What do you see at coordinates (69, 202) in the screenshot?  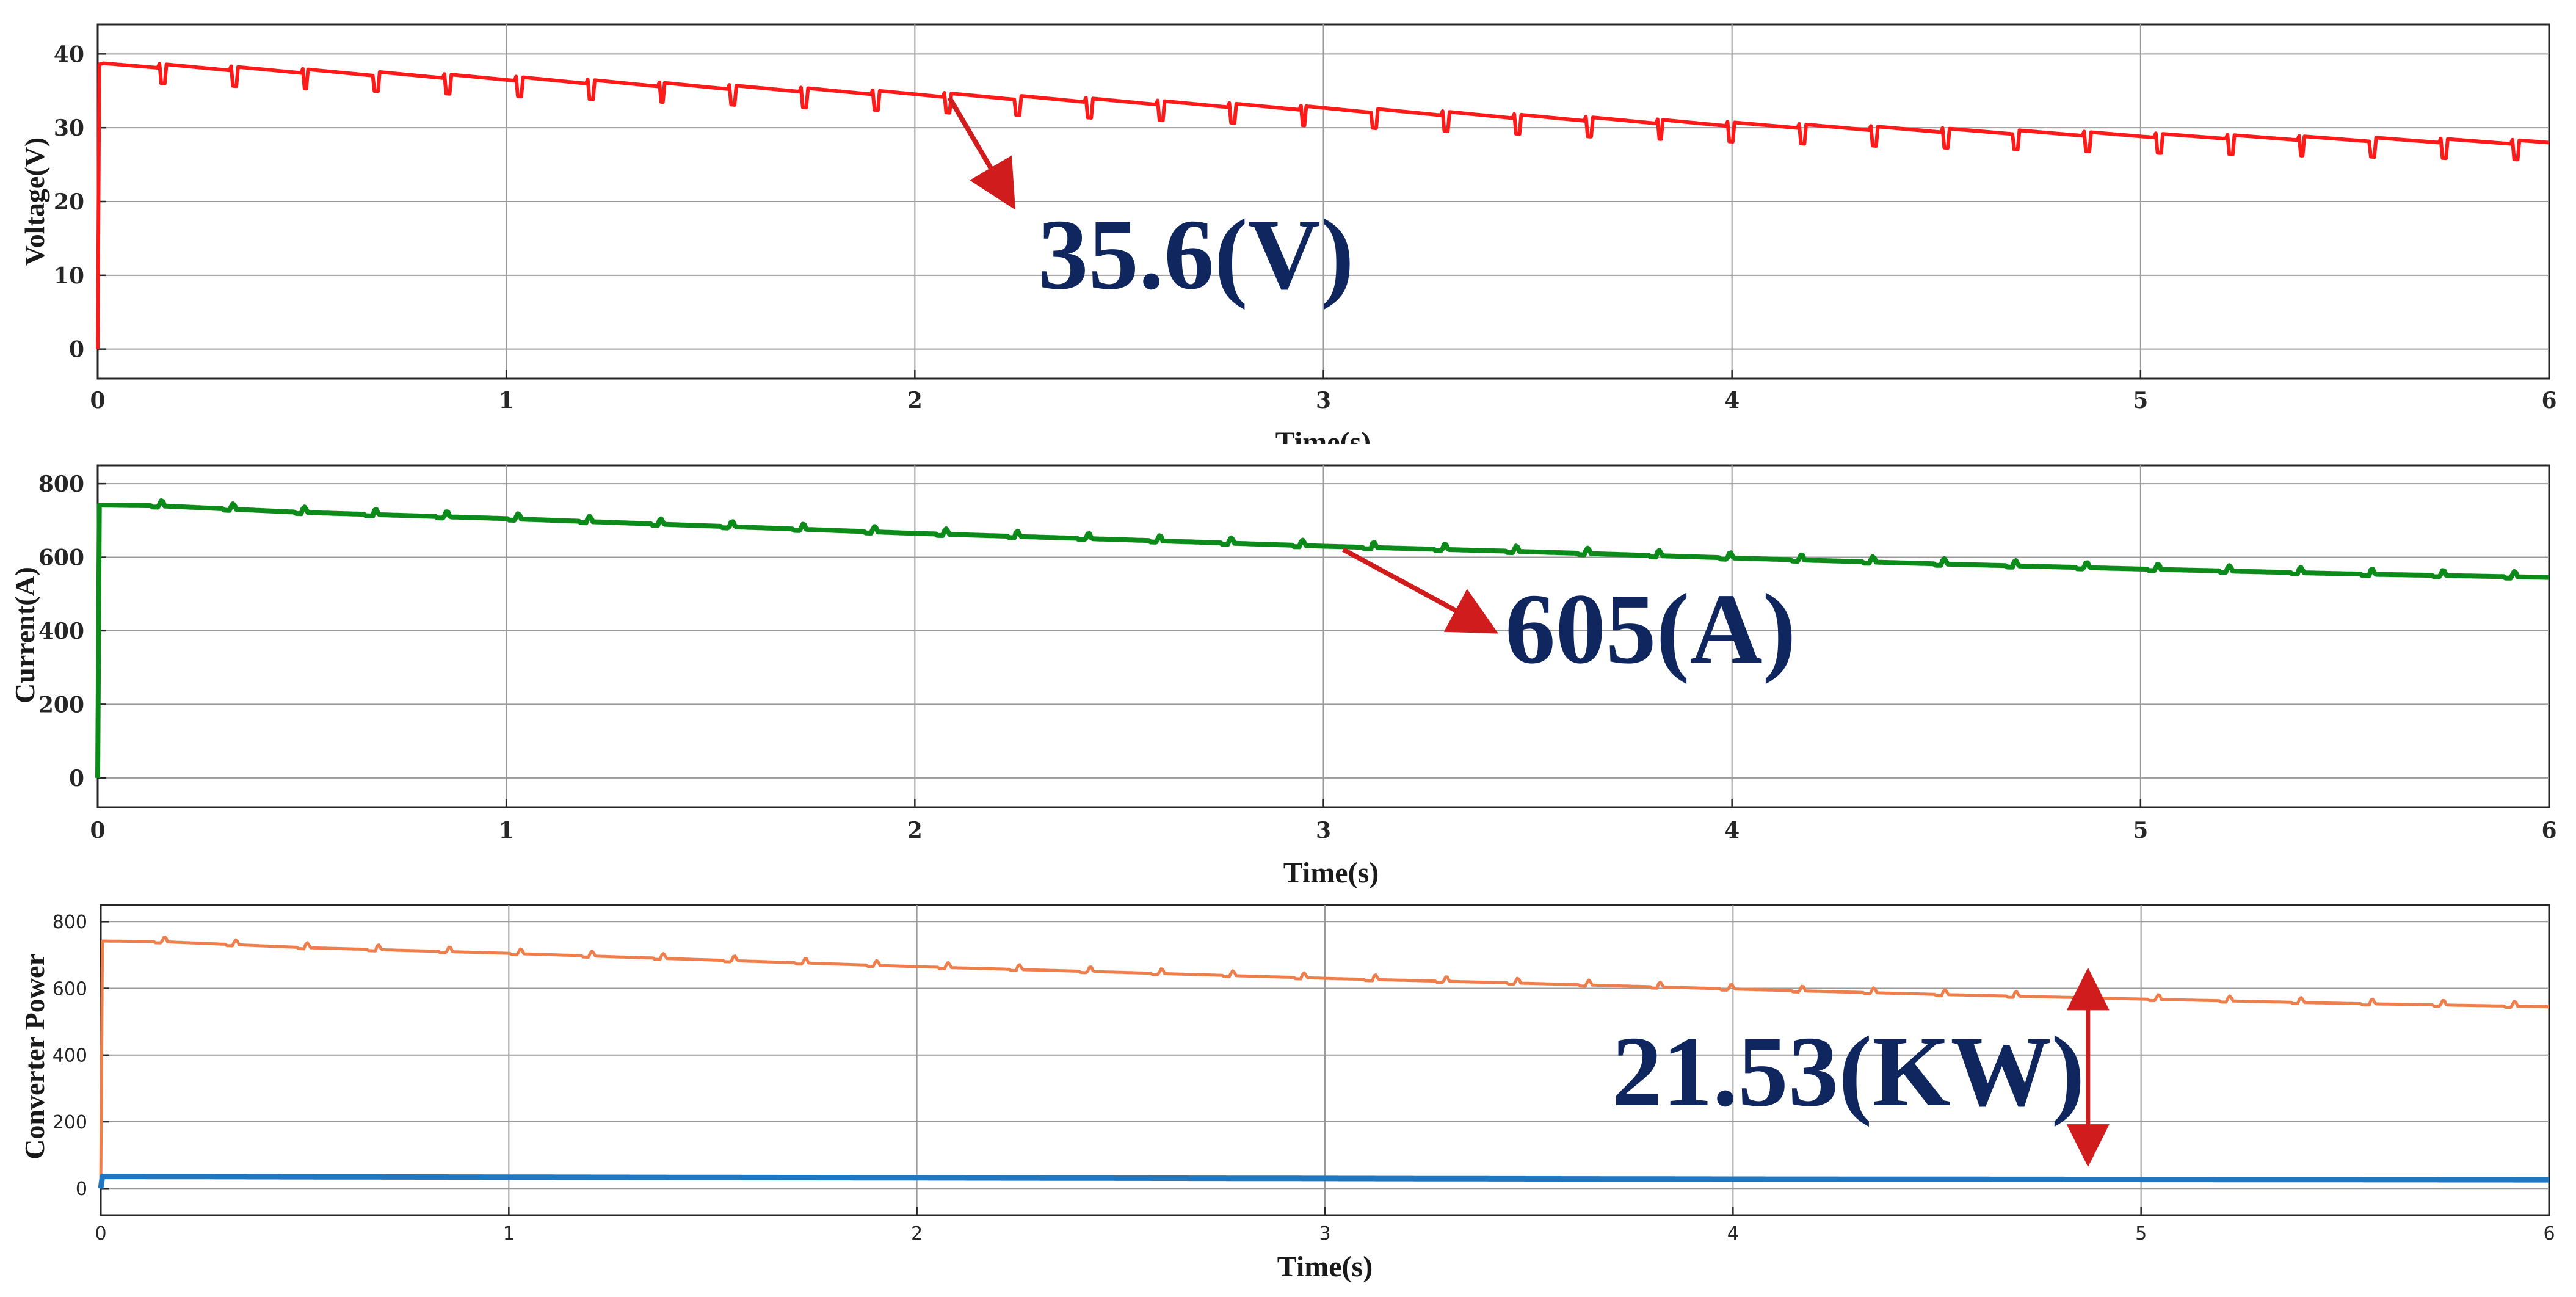 I see `voltage-y-tick-label: 20` at bounding box center [69, 202].